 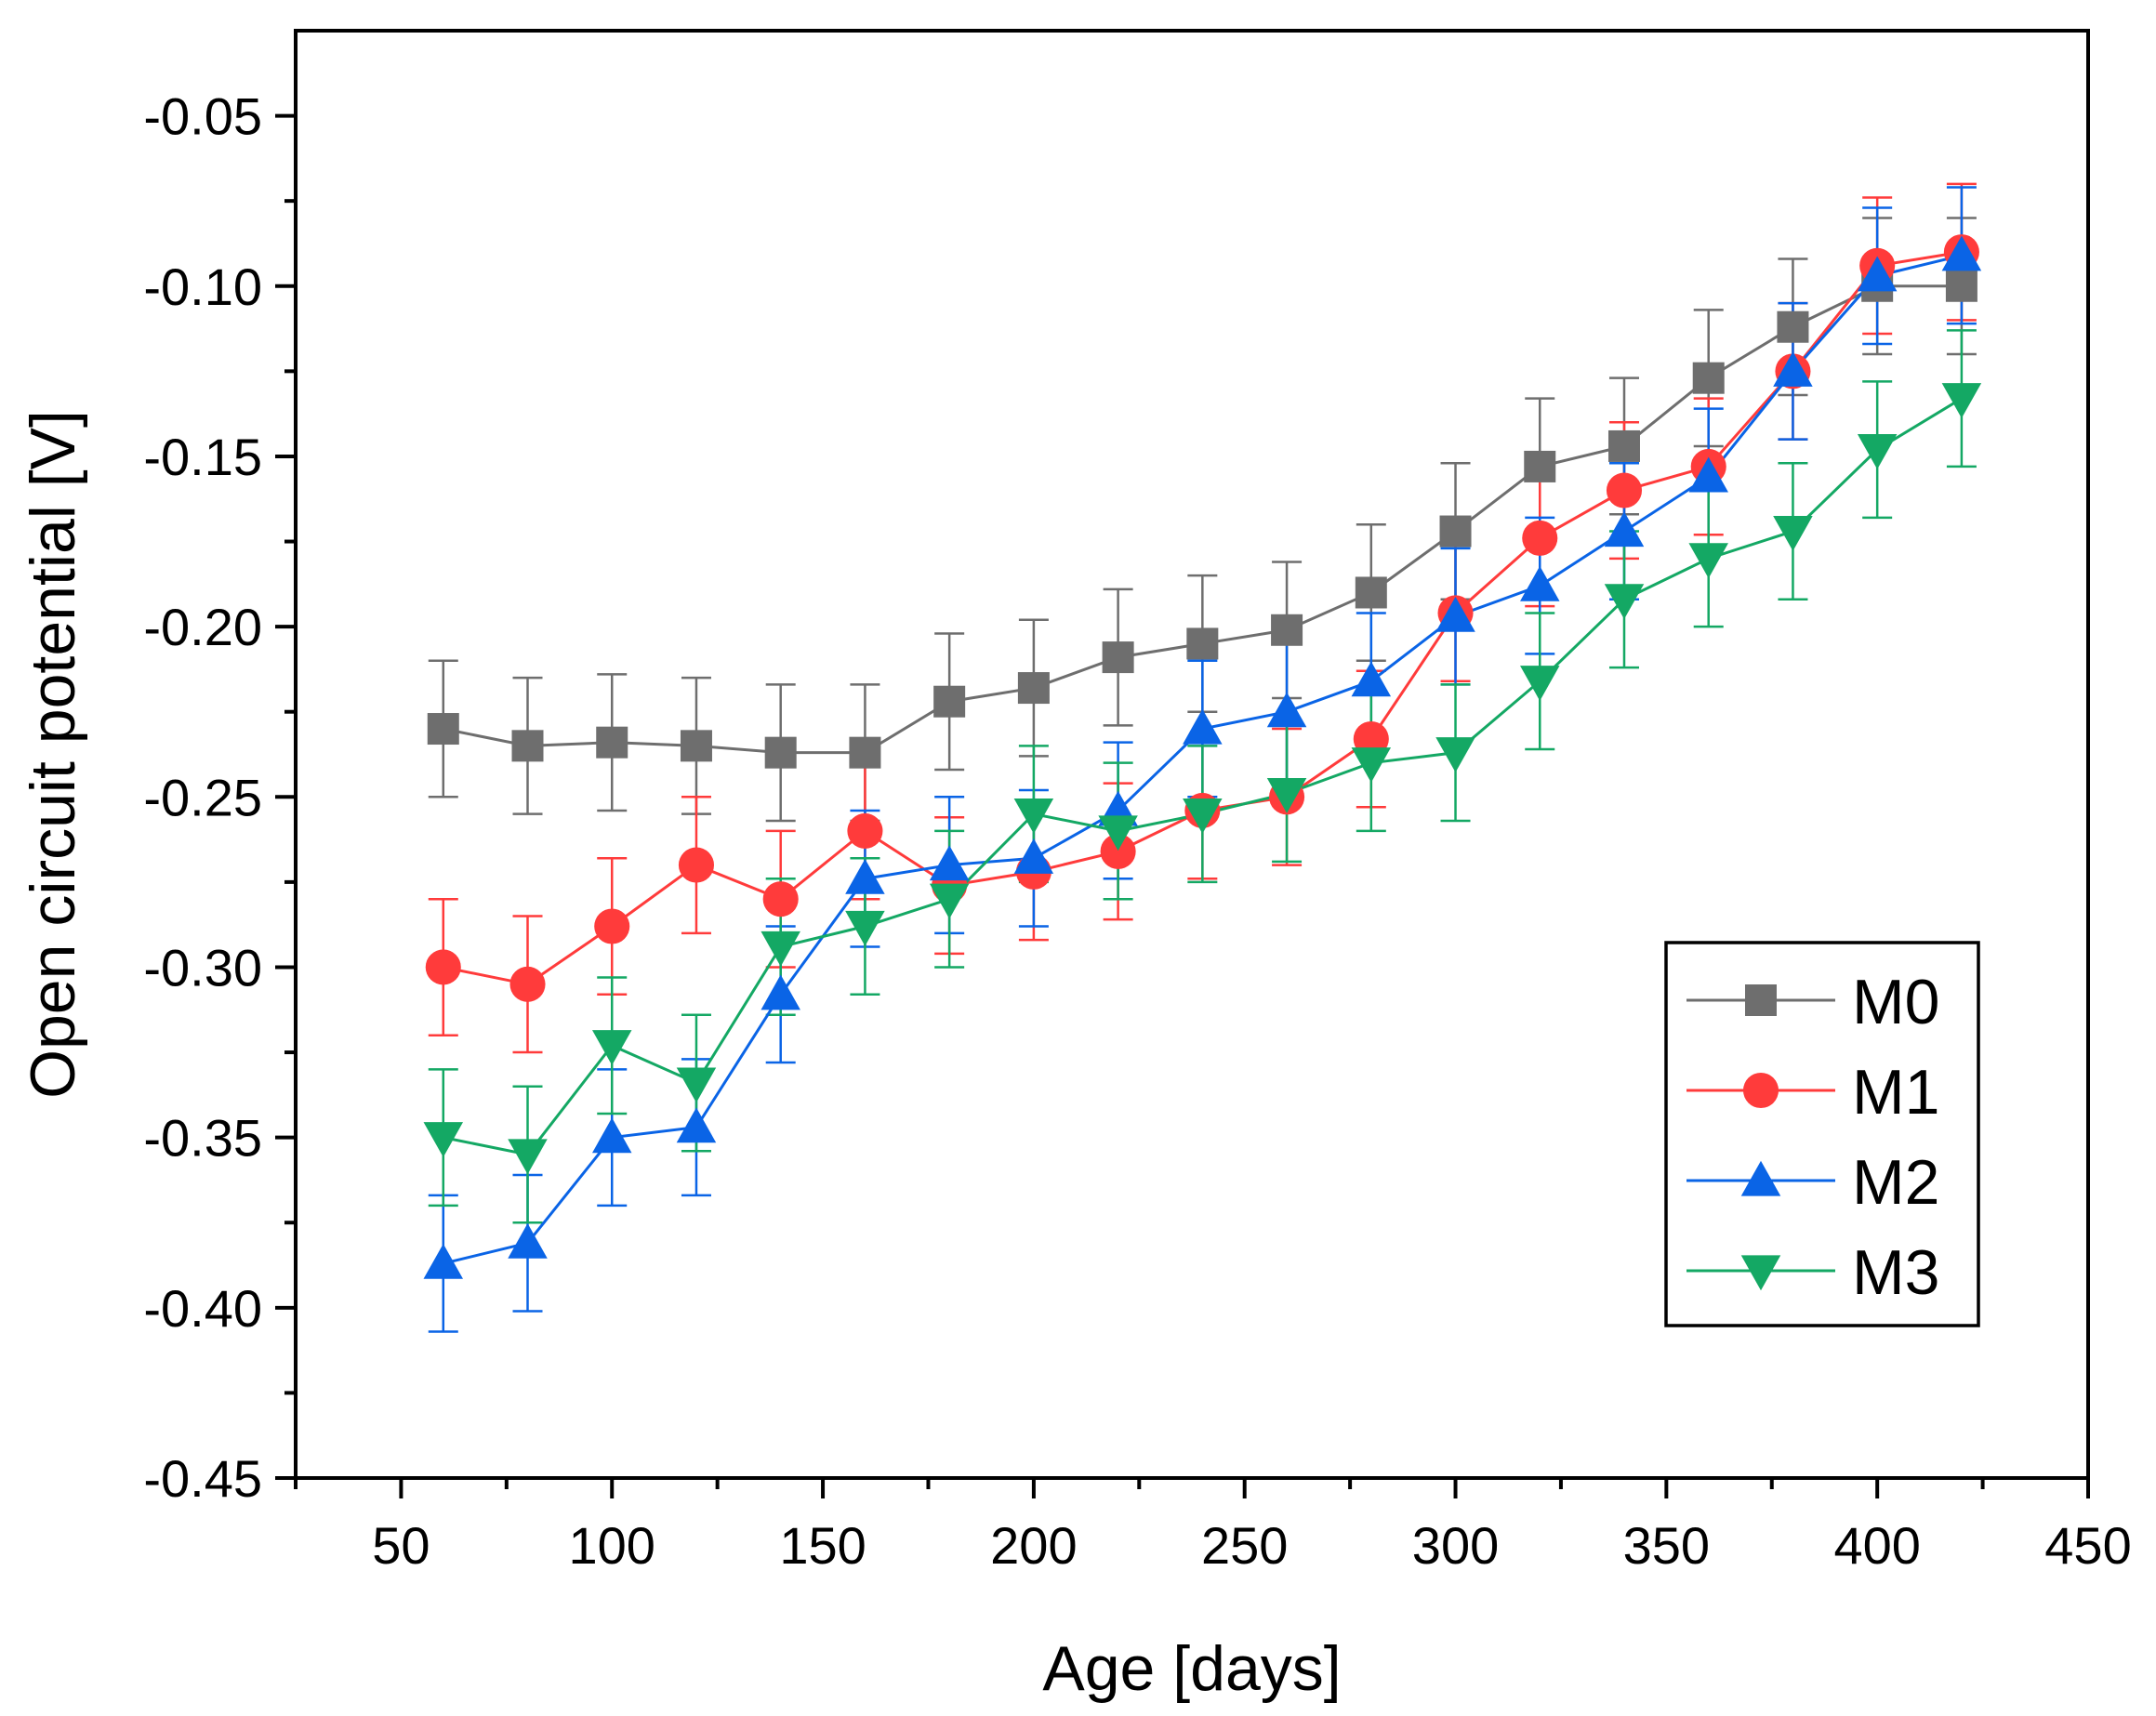 What do you see at coordinates (1877, 1545) in the screenshot?
I see `x-tick-label: 400` at bounding box center [1877, 1545].